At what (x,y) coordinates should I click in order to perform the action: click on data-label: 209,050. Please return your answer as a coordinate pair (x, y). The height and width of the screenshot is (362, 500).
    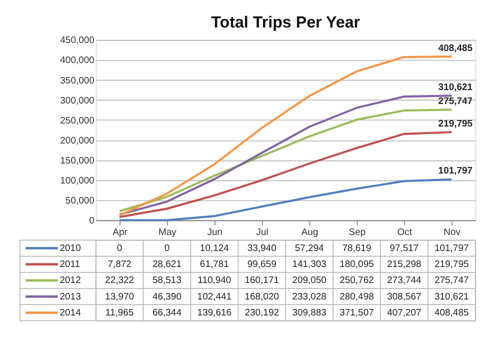
    Looking at the image, I should click on (309, 280).